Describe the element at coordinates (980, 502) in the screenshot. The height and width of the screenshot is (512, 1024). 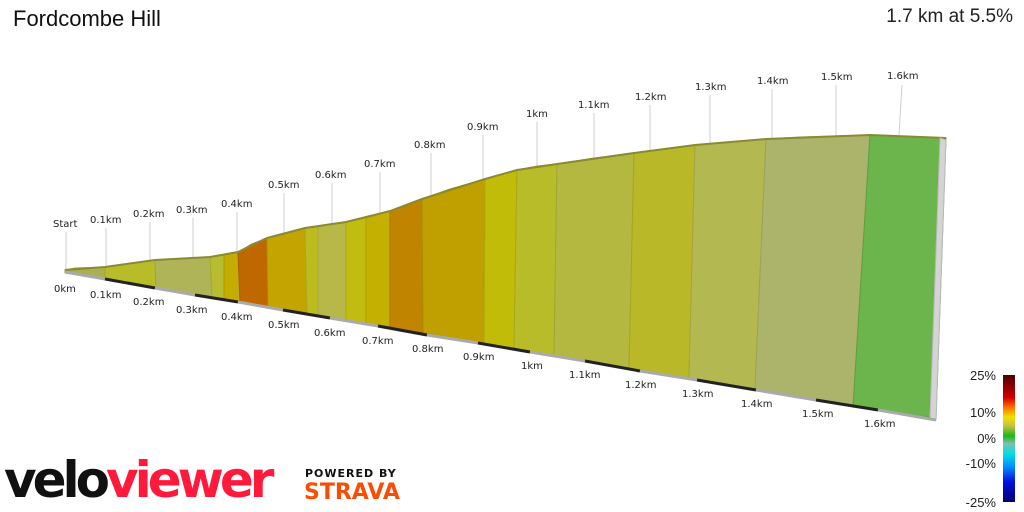
I see `legend-label-neg25: -25%` at that location.